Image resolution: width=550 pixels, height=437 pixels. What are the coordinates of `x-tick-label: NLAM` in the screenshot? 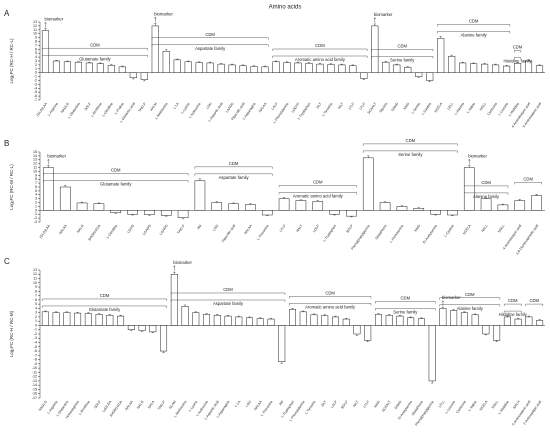 It's located at (172, 405).